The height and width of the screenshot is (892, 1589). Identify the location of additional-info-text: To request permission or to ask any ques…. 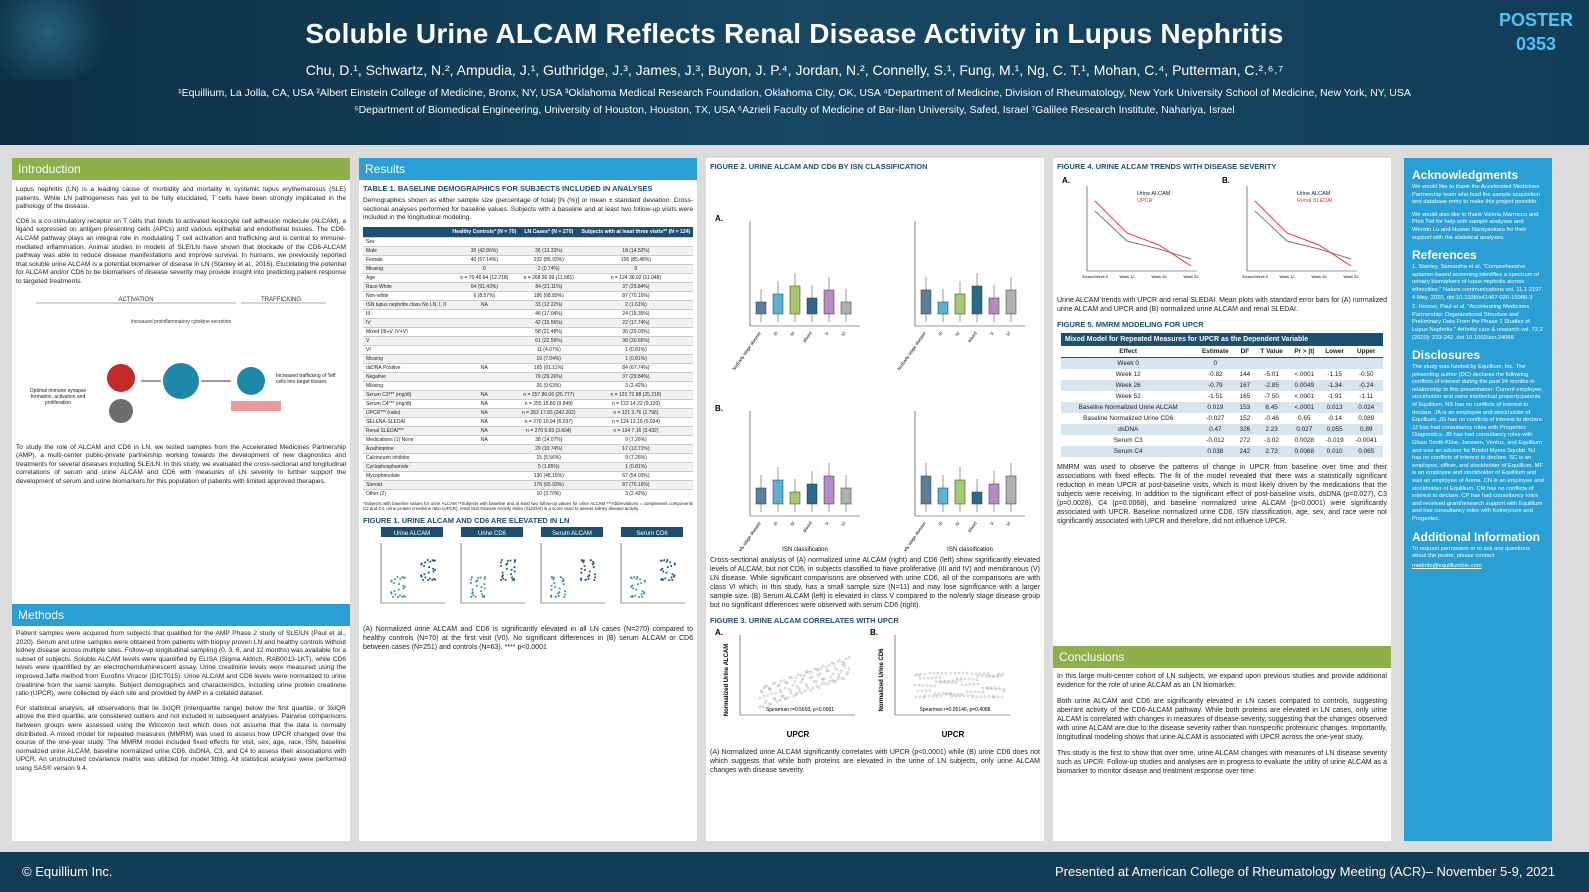
(1471, 552).